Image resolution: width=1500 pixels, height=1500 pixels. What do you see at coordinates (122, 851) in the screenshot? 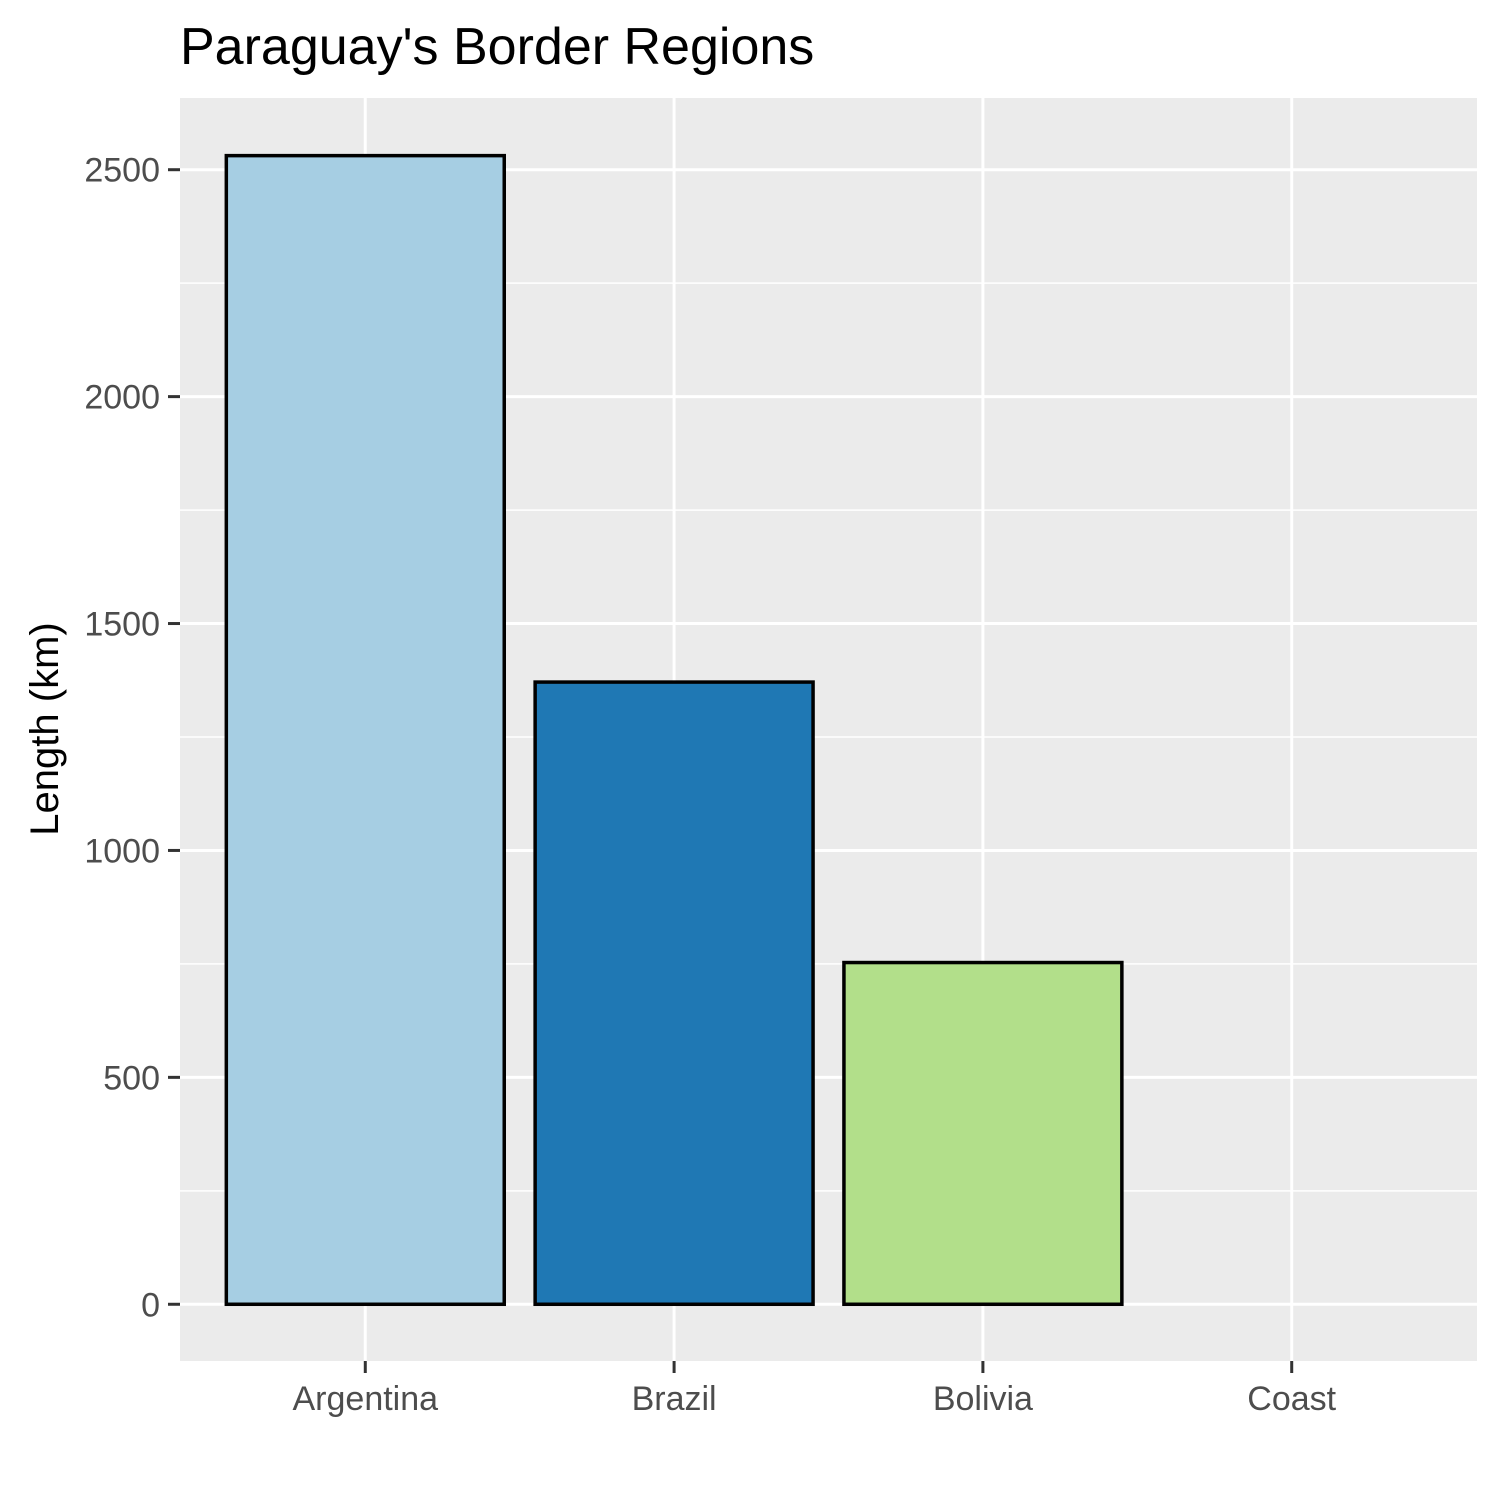
I see `y-tick-label: 1000` at bounding box center [122, 851].